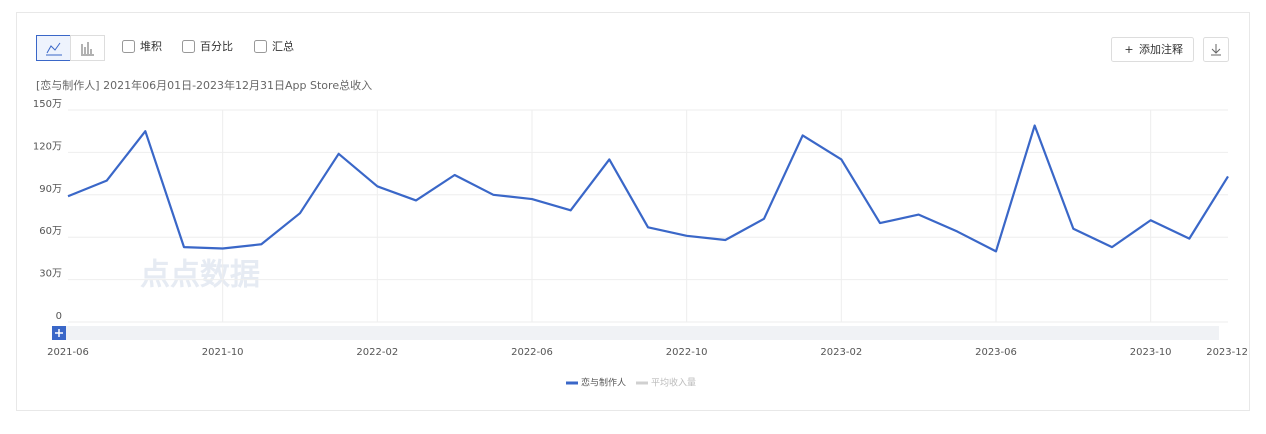 Image resolution: width=1266 pixels, height=434 pixels. What do you see at coordinates (47, 146) in the screenshot?
I see `y-tick-label: 120万` at bounding box center [47, 146].